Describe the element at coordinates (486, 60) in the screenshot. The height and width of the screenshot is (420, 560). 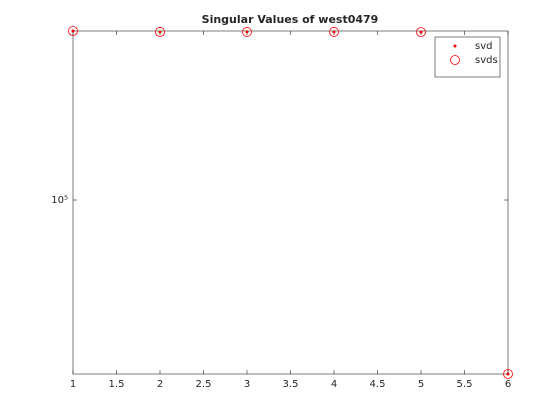
I see `legend-label: svds` at that location.